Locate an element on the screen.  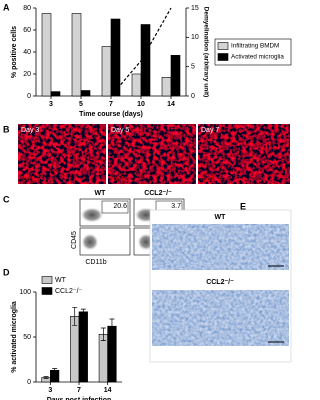
gate is located at coordinates (115, 207).